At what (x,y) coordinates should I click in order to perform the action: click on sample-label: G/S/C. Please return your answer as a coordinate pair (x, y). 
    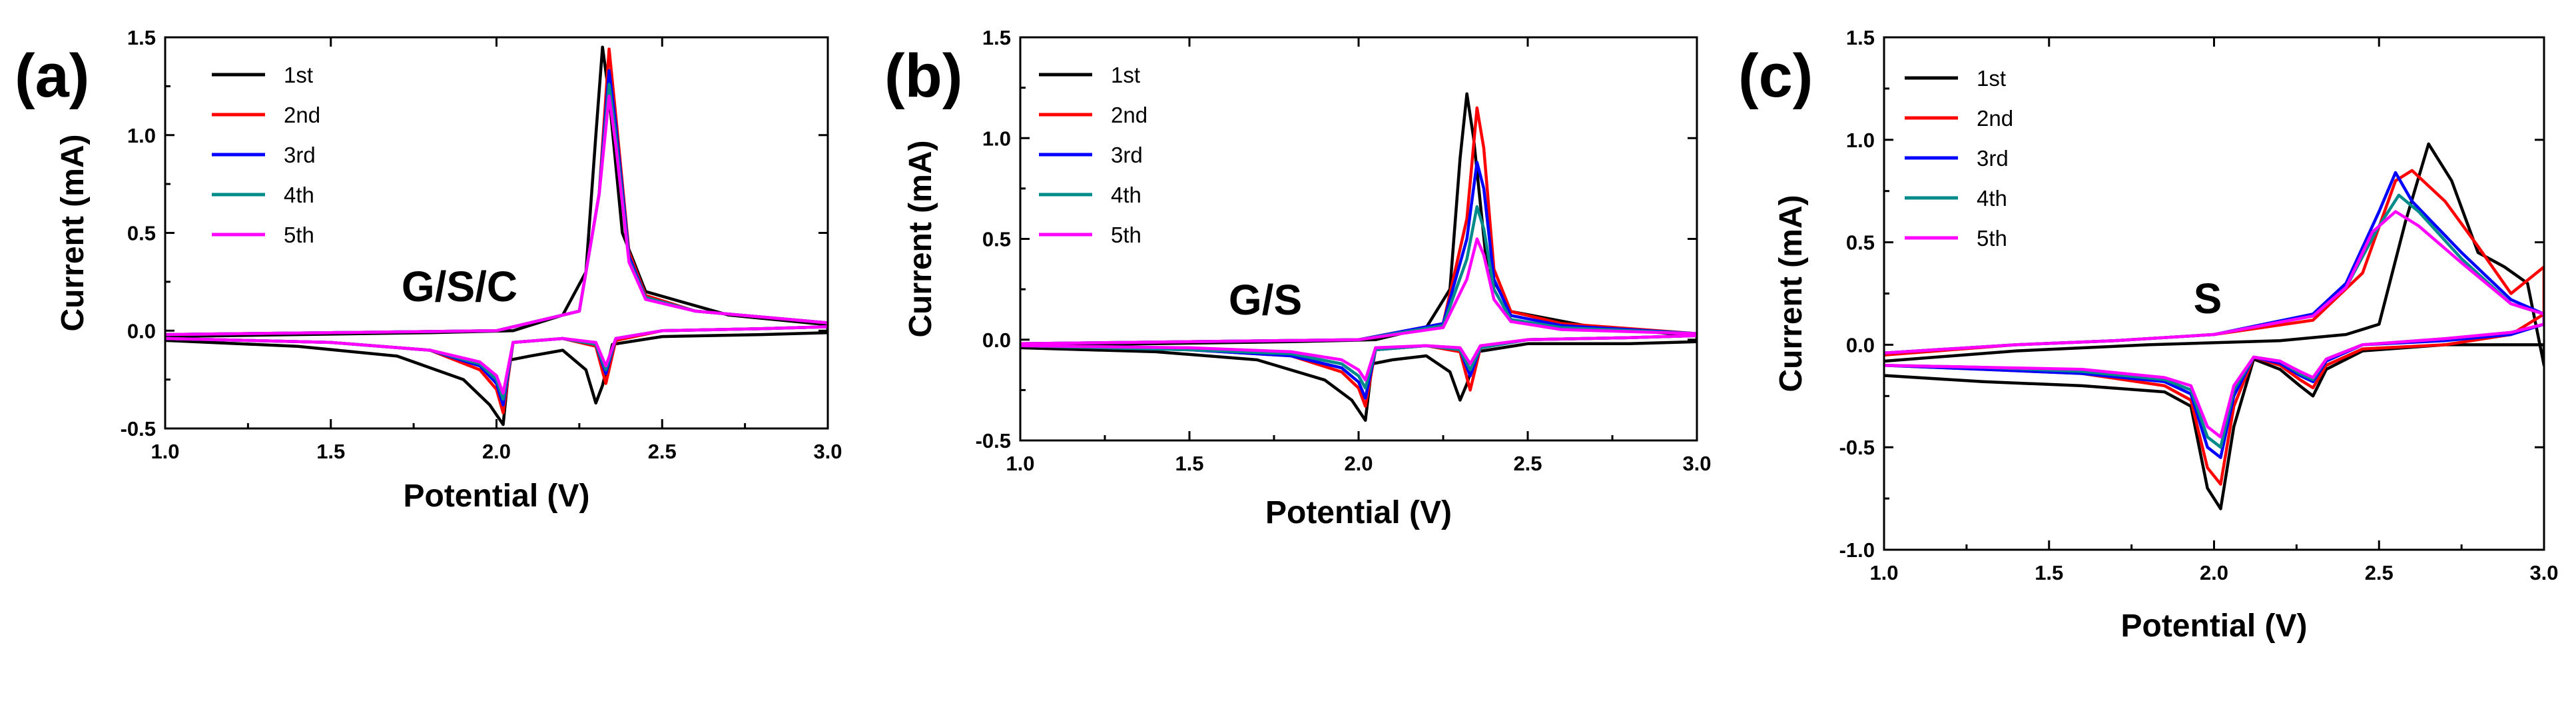
    Looking at the image, I should click on (459, 287).